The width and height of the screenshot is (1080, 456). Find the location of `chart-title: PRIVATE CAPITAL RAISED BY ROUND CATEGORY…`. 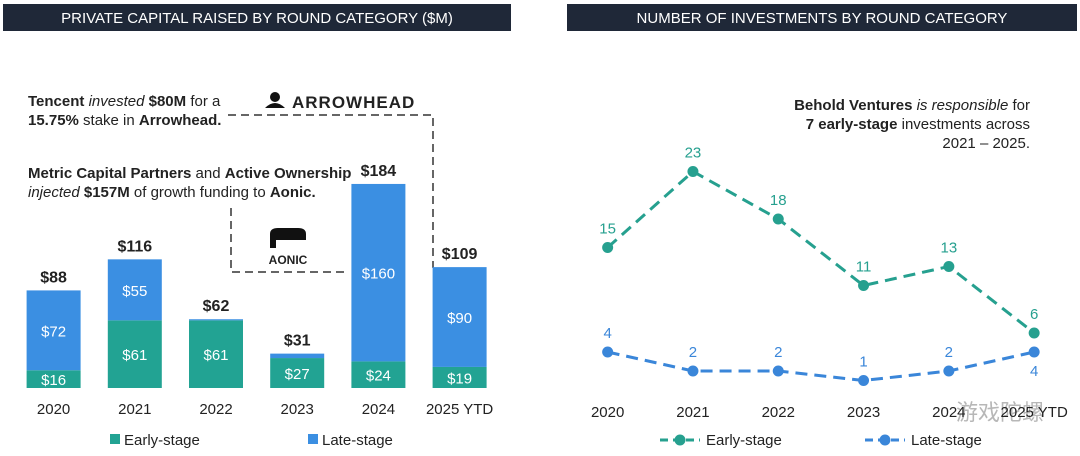

chart-title: PRIVATE CAPITAL RAISED BY ROUND CATEGORY… is located at coordinates (257, 18).